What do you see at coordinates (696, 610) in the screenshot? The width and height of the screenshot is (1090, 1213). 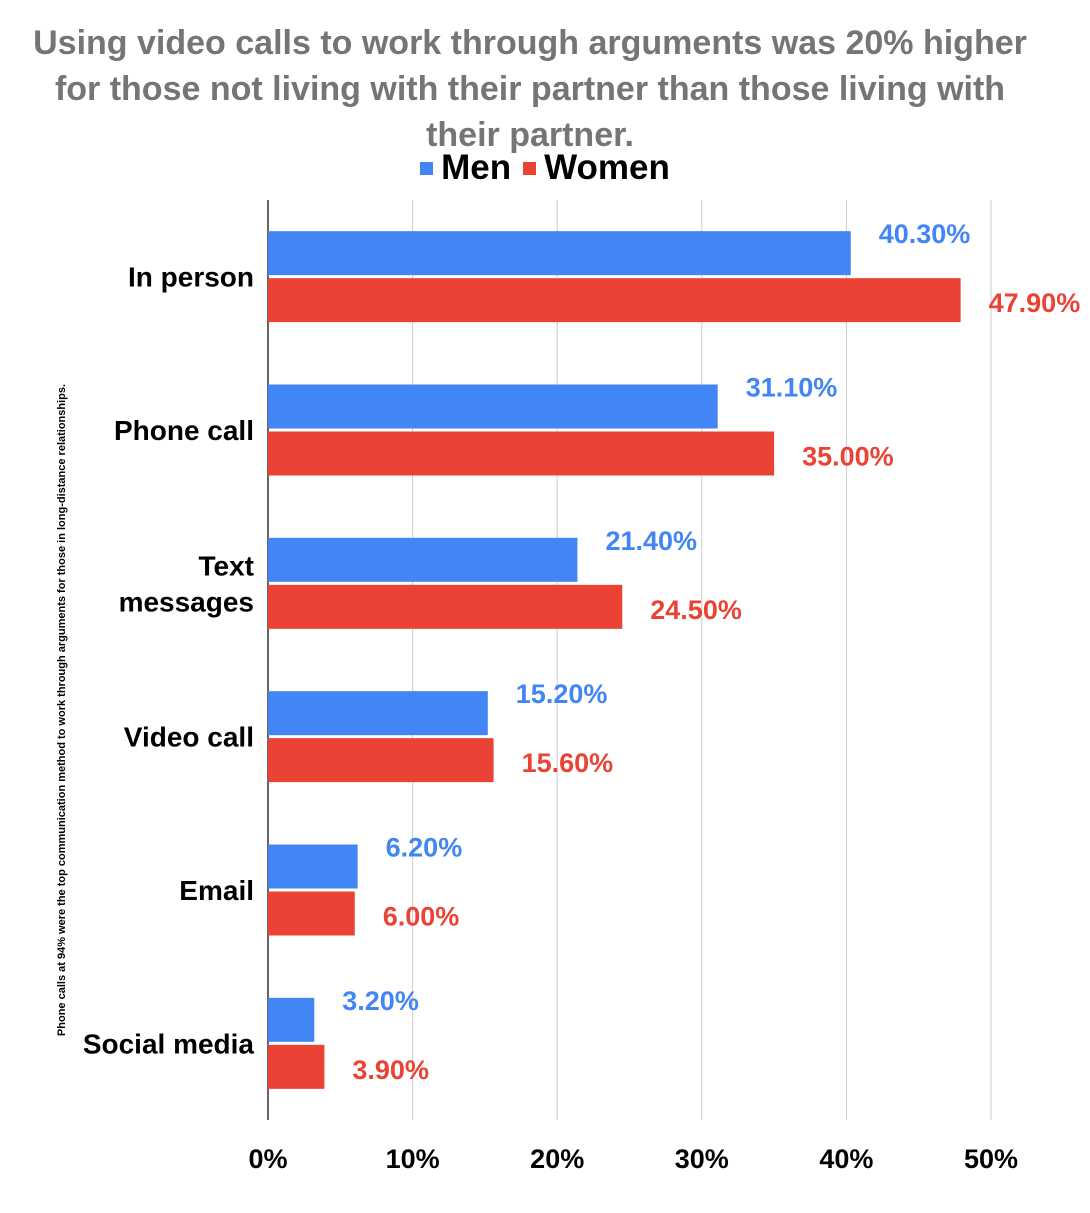 I see `data-label-women: 24.50%` at bounding box center [696, 610].